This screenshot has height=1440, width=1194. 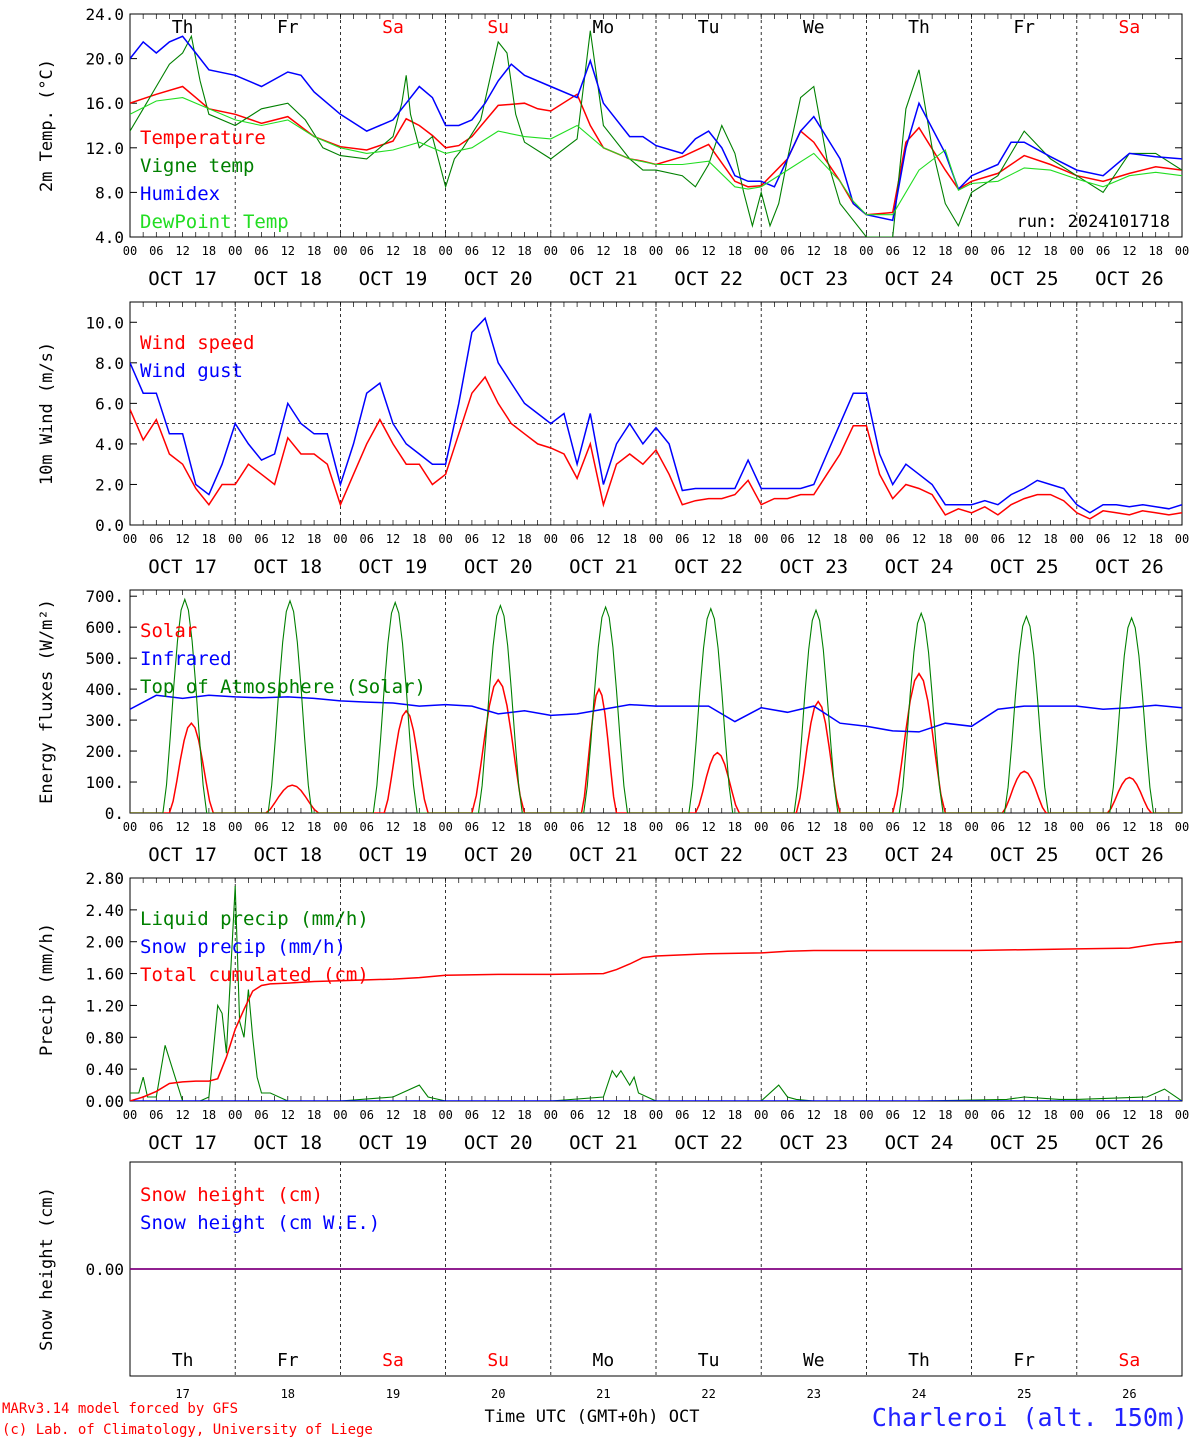 What do you see at coordinates (182, 1394) in the screenshot?
I see `date-number: 17` at bounding box center [182, 1394].